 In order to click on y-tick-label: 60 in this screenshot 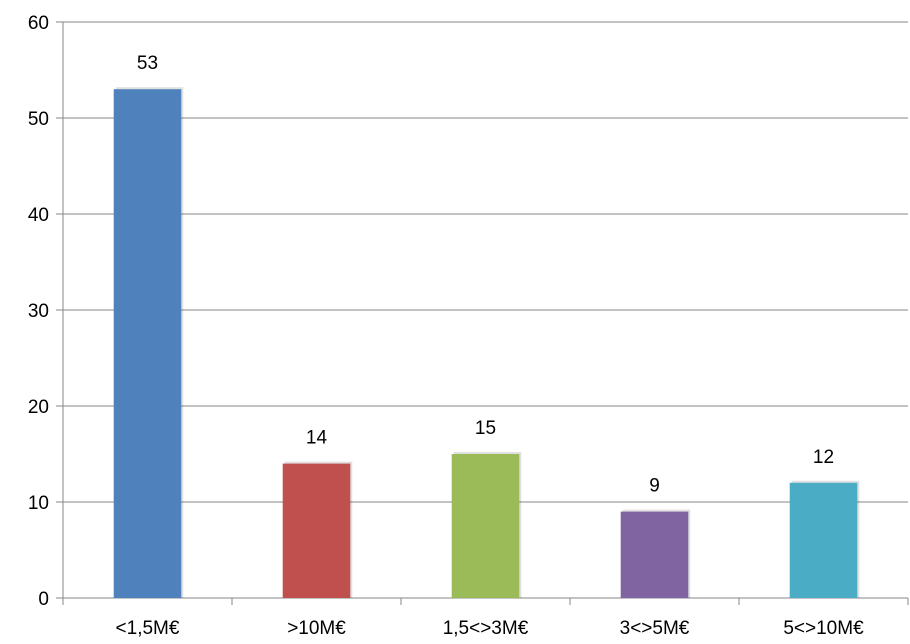, I will do `click(38, 23)`.